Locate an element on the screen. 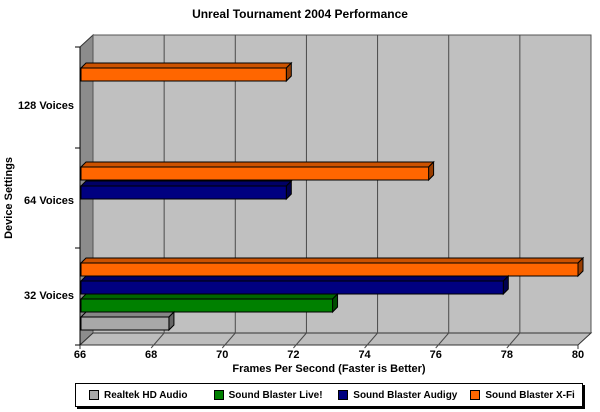 This screenshot has height=412, width=600. legend-swatch-sound-blaster-live is located at coordinates (218, 395).